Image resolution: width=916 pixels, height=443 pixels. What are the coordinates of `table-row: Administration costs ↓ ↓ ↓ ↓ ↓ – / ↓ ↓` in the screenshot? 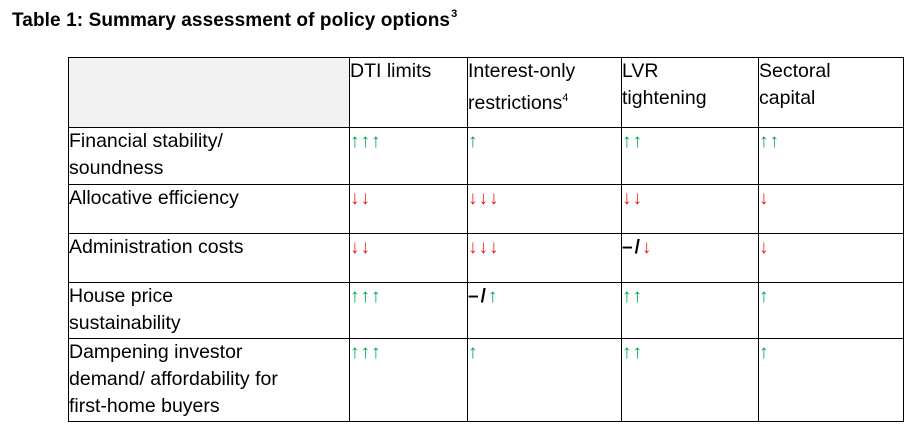 It's located at (486, 258).